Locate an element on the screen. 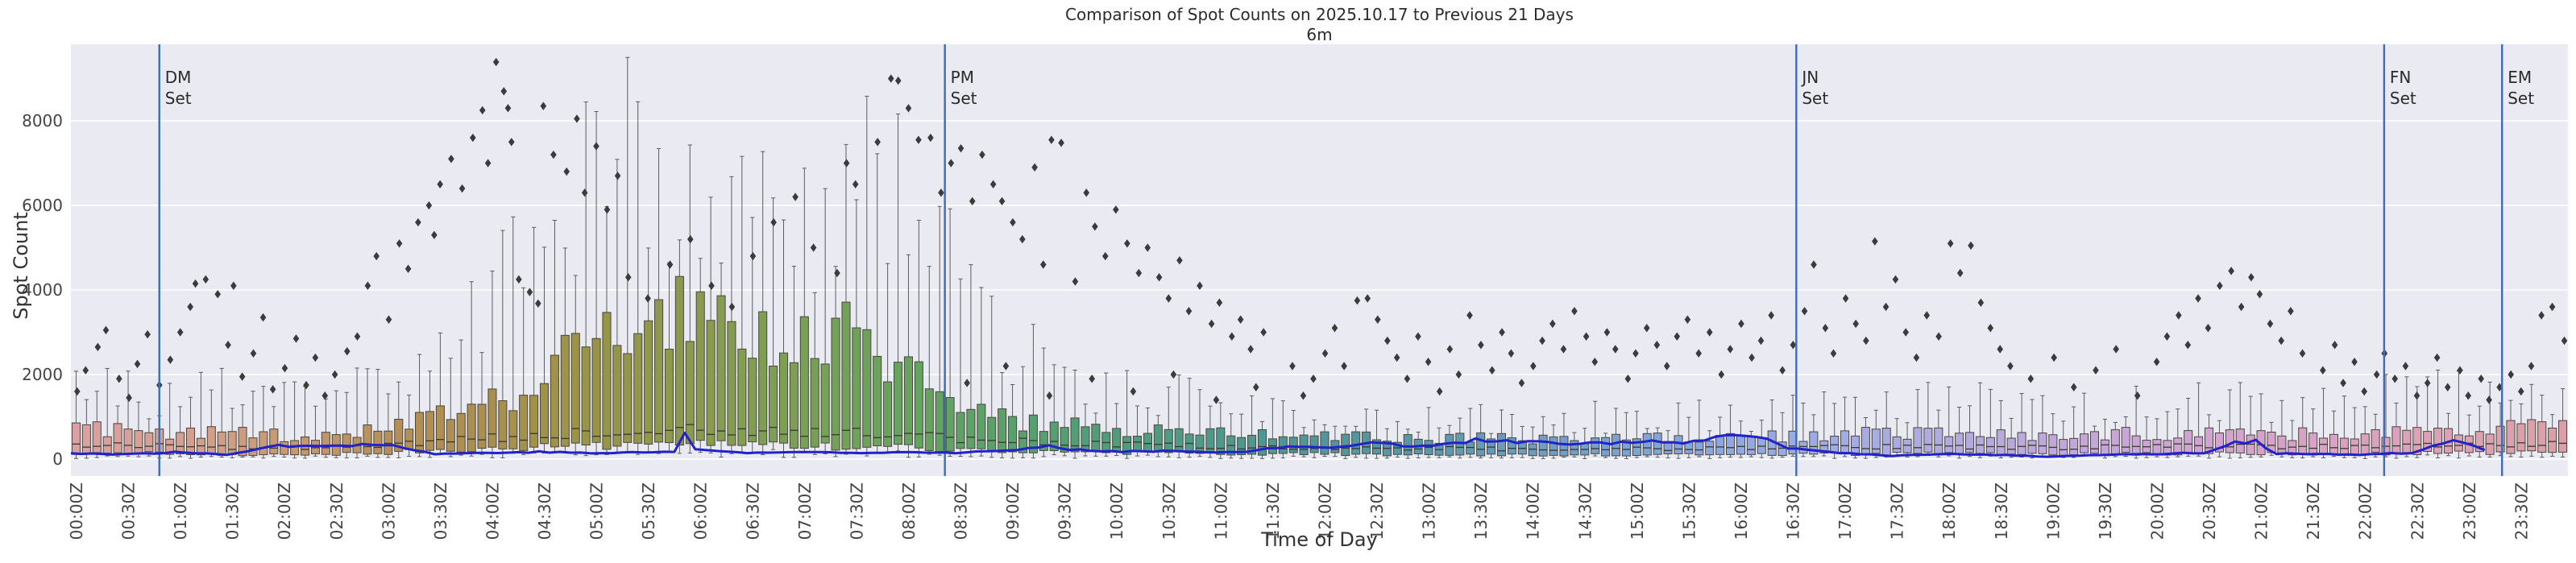 Image resolution: width=2576 pixels, height=563 pixels. x-tick-label: 14:30Z is located at coordinates (1585, 511).